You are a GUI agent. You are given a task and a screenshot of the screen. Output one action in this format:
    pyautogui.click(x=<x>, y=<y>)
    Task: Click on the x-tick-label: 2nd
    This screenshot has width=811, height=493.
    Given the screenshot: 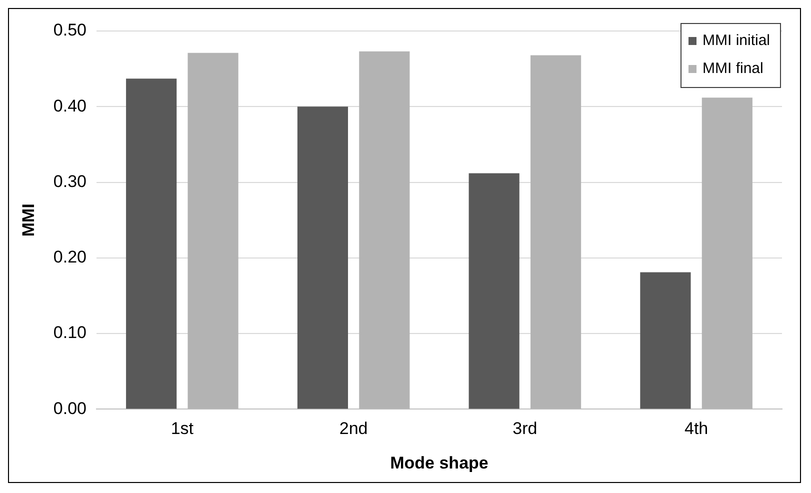 What is the action you would take?
    pyautogui.click(x=353, y=428)
    